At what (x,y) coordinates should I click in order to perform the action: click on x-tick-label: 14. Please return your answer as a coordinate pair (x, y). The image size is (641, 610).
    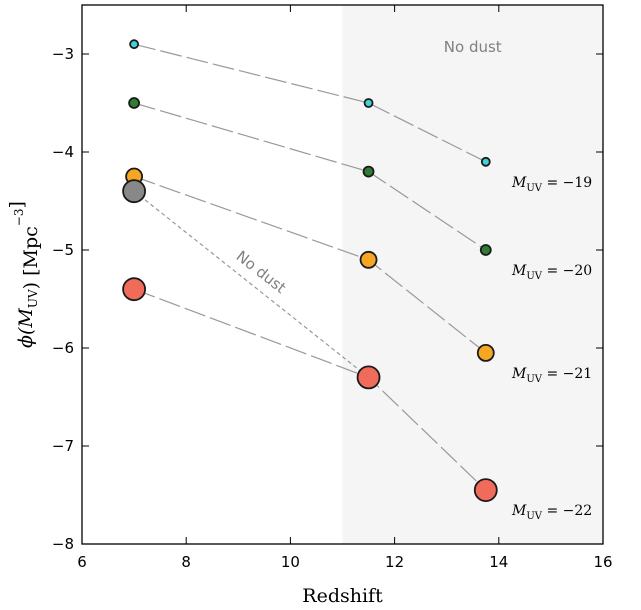
    Looking at the image, I should click on (498, 562).